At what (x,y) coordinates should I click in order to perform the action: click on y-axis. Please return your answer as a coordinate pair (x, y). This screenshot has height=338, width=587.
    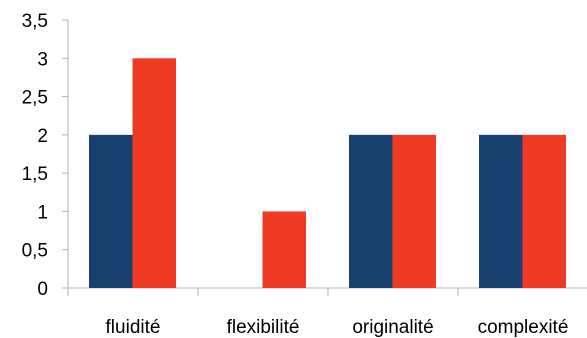
    Looking at the image, I should click on (65, 154).